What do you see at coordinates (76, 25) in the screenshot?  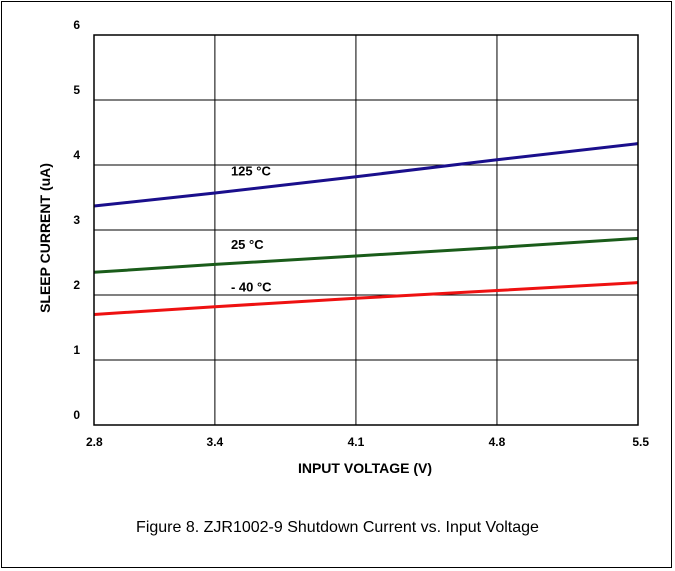 I see `y-tick-label: 6` at bounding box center [76, 25].